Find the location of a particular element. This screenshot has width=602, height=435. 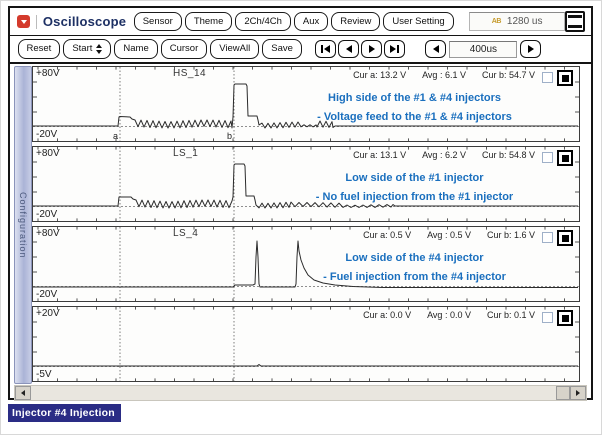

sample-time-value: 1280 us is located at coordinates (524, 21).